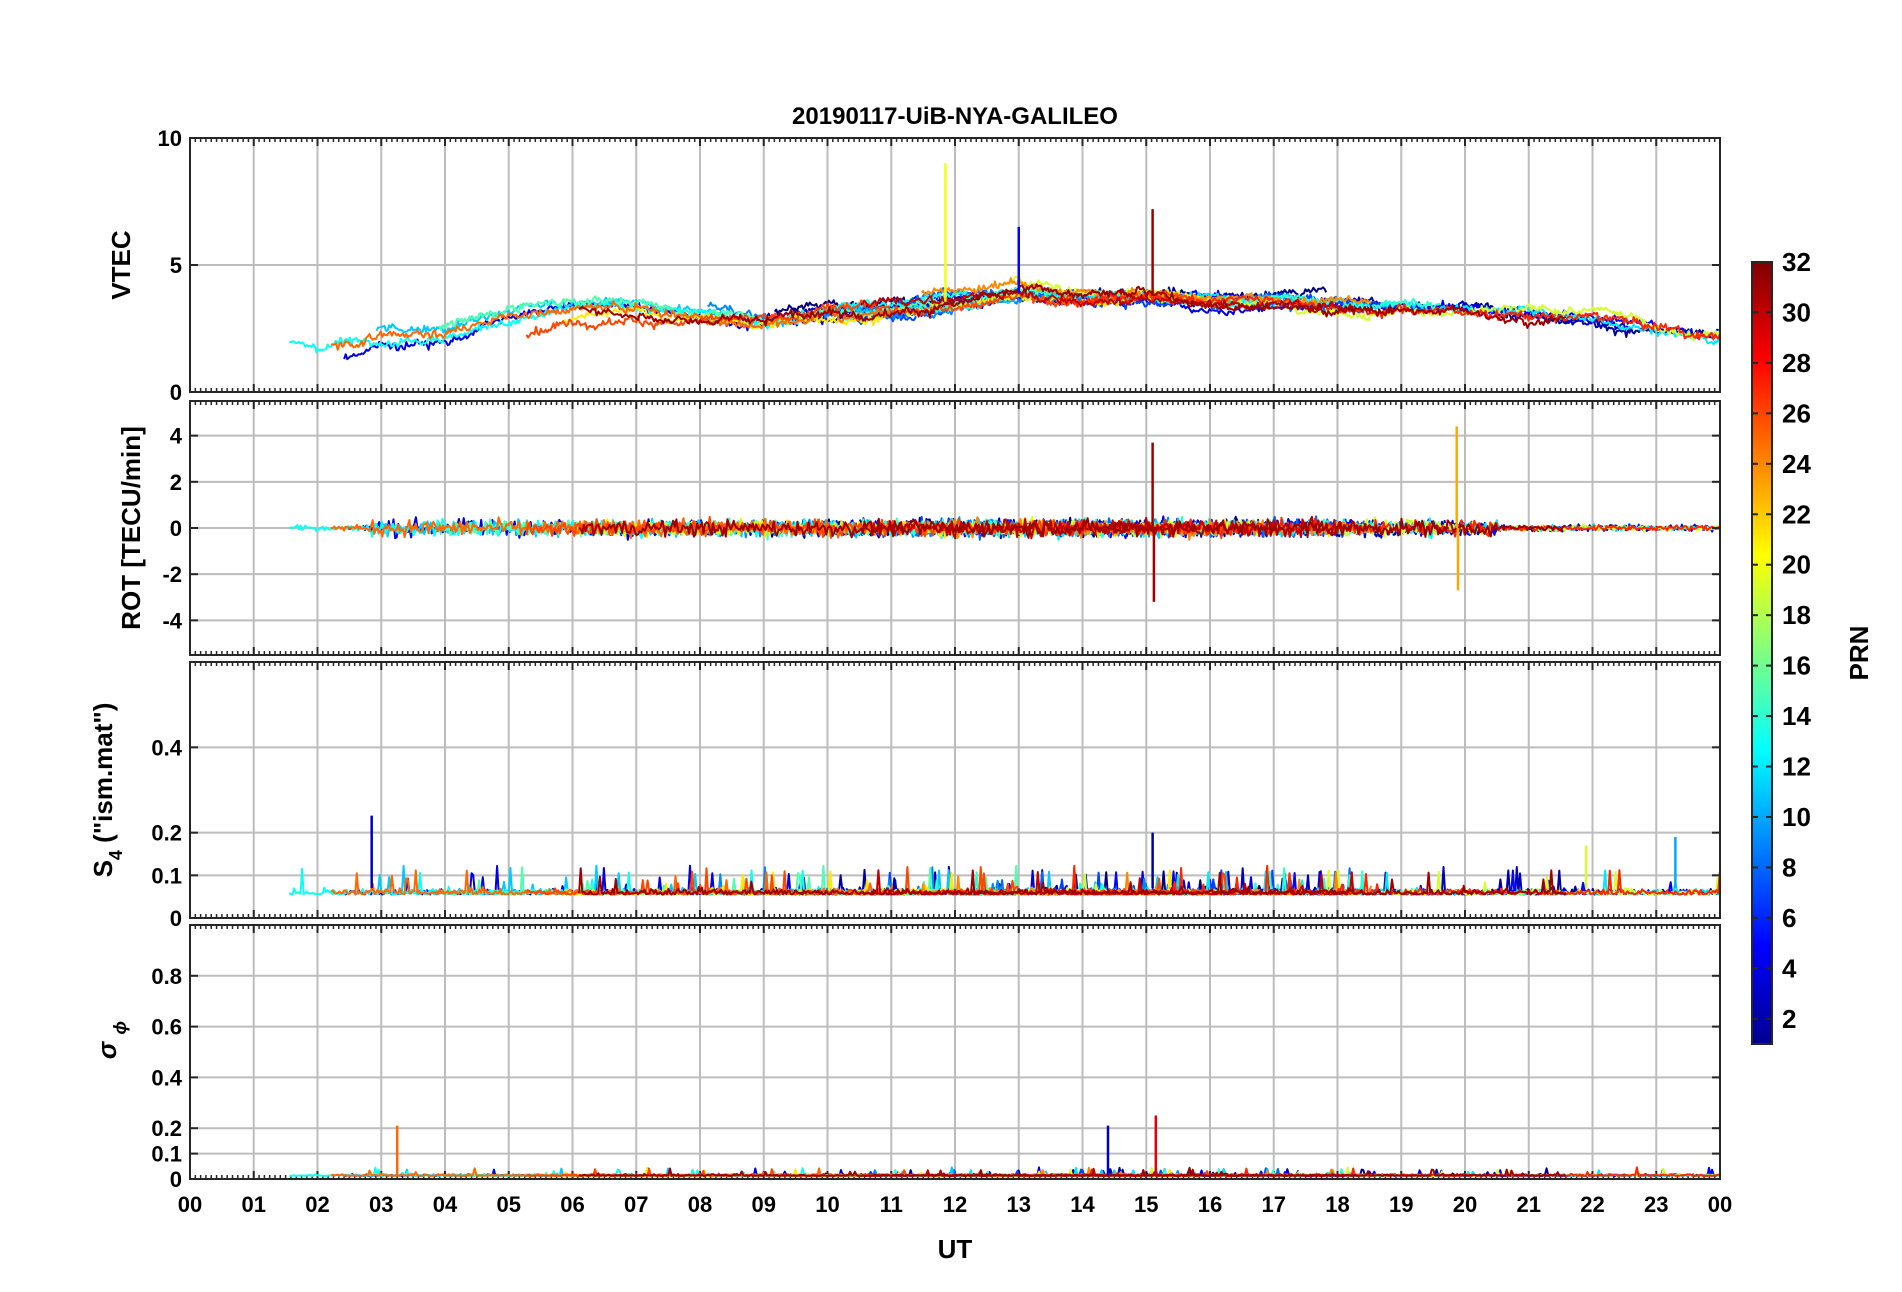  What do you see at coordinates (445, 1204) in the screenshot?
I see `x-tick-label: 04` at bounding box center [445, 1204].